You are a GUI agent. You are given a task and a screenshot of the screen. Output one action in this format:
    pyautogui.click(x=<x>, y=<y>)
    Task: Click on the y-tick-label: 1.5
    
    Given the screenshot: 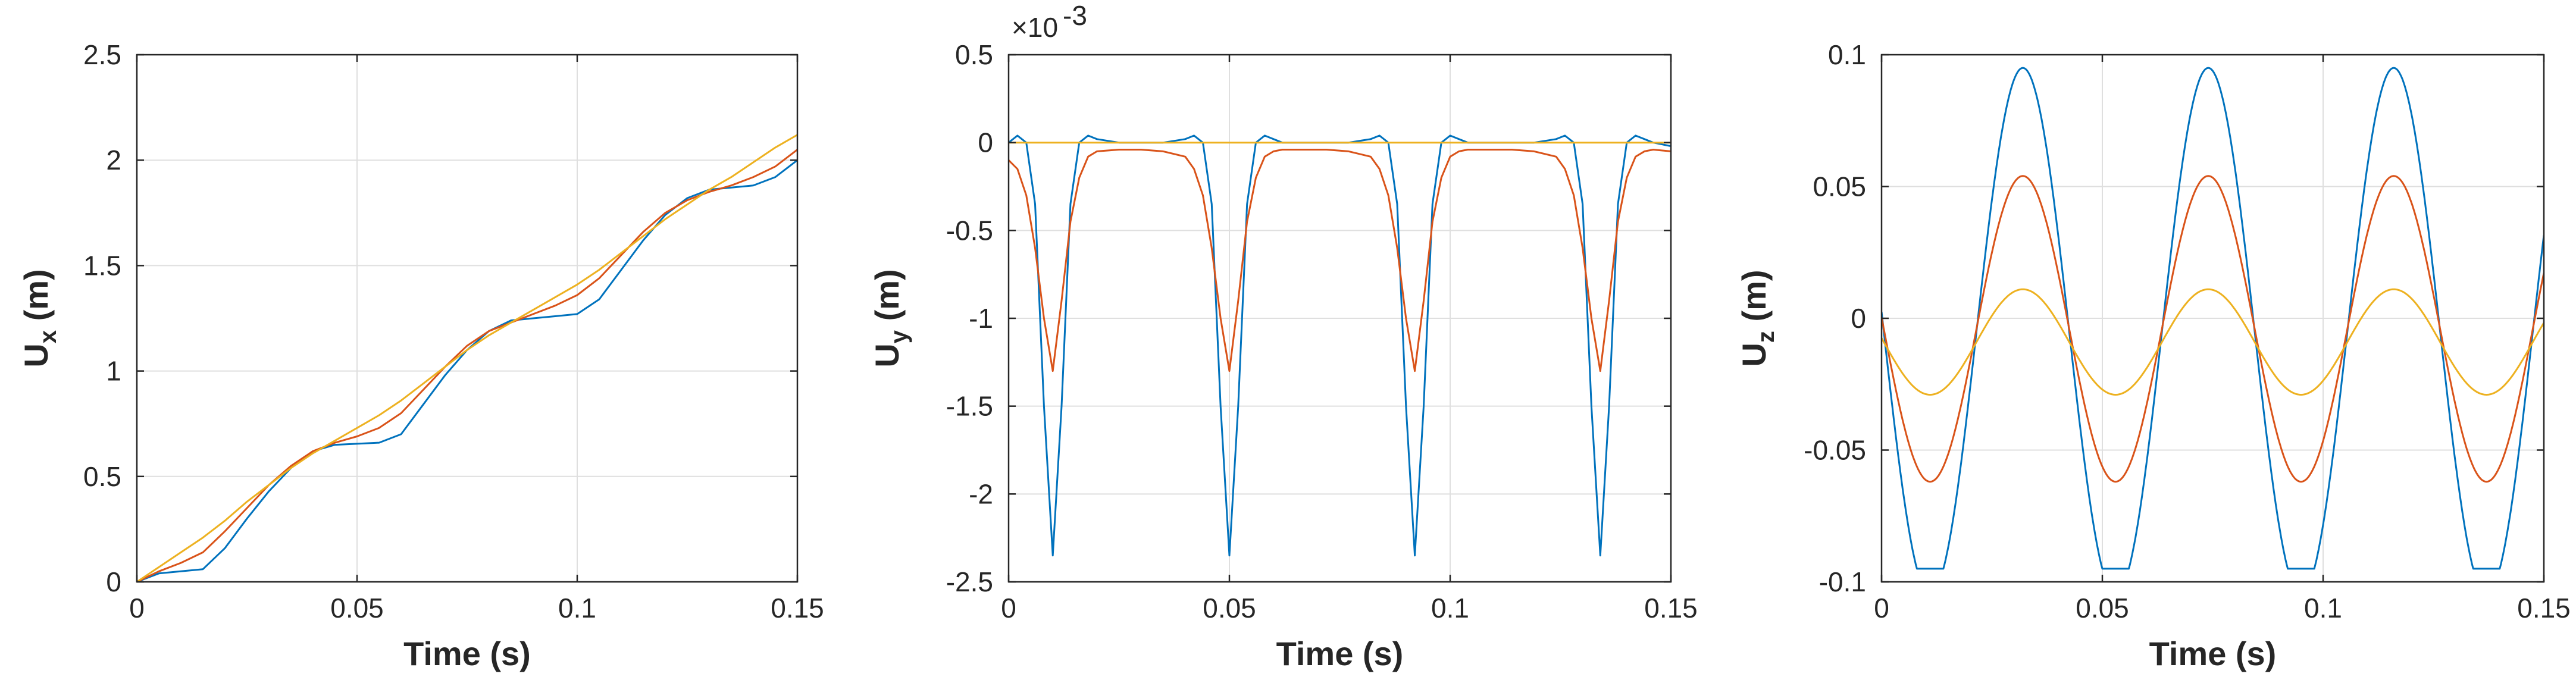 What is the action you would take?
    pyautogui.click(x=102, y=265)
    